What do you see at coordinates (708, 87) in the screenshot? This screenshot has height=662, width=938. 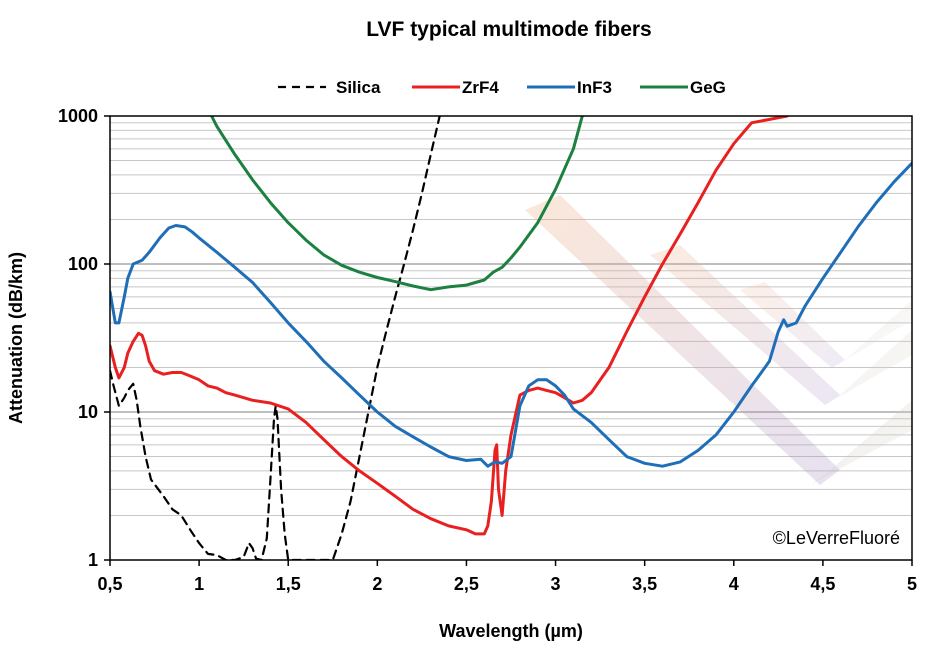 I see `legend-label-geg: GeG` at bounding box center [708, 87].